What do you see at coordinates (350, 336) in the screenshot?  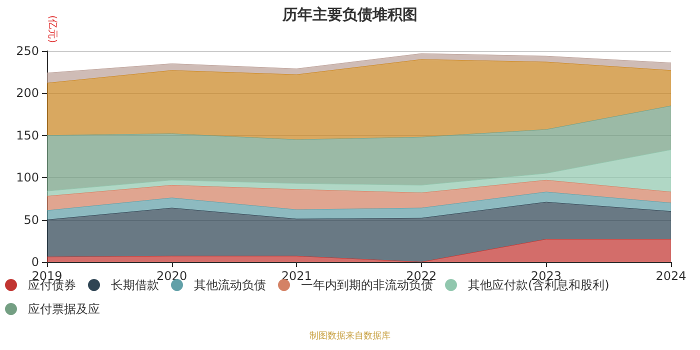 I see `text: 制图数据来自数据库` at bounding box center [350, 336].